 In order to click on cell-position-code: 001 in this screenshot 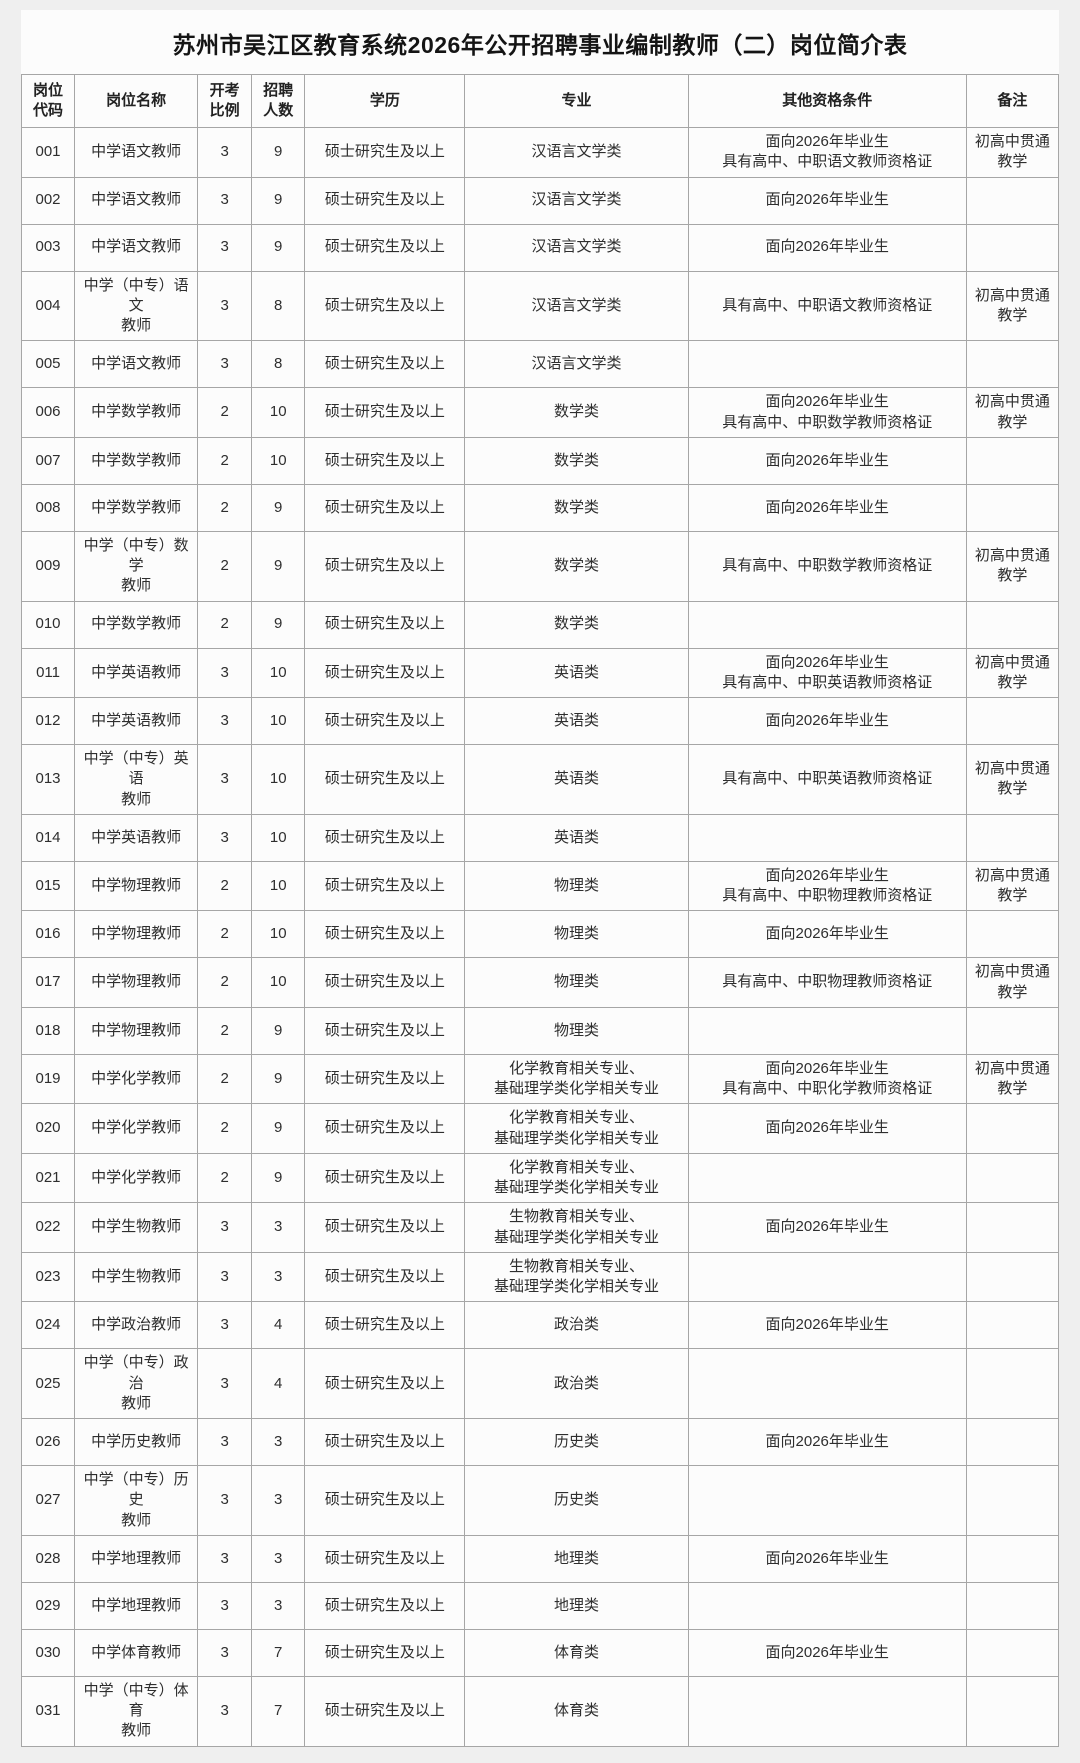, I will do `click(48, 152)`.